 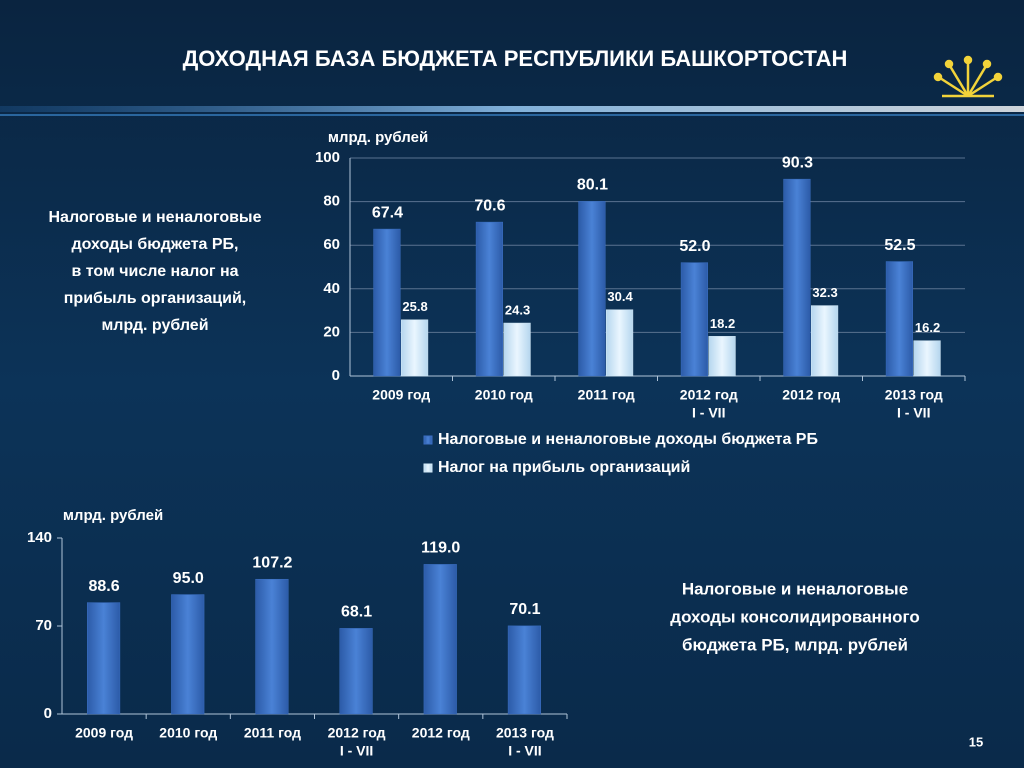 What do you see at coordinates (489, 205) in the screenshot?
I see `data-label: 70.6` at bounding box center [489, 205].